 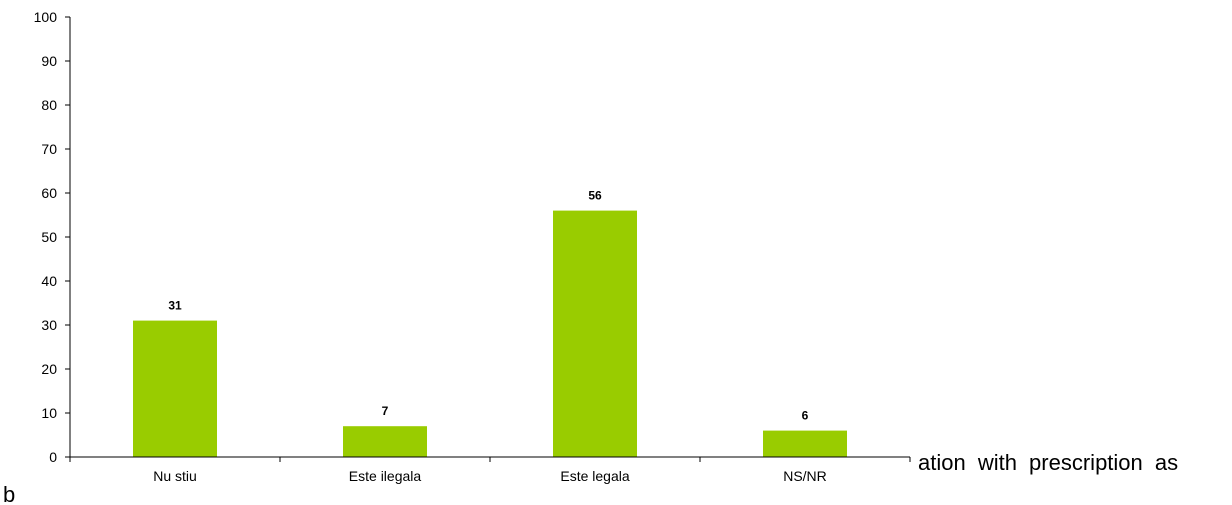 What do you see at coordinates (805, 416) in the screenshot?
I see `data-label: 6` at bounding box center [805, 416].